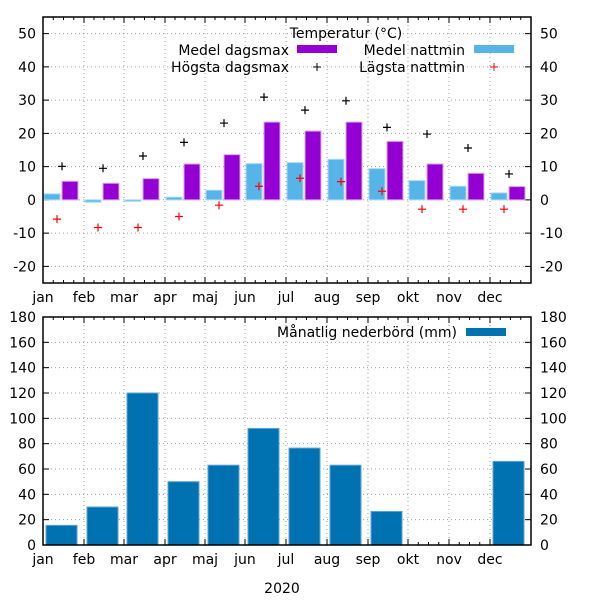 This screenshot has width=600, height=600. Describe the element at coordinates (27, 35) in the screenshot. I see `y-tick-label-left: 50` at that location.